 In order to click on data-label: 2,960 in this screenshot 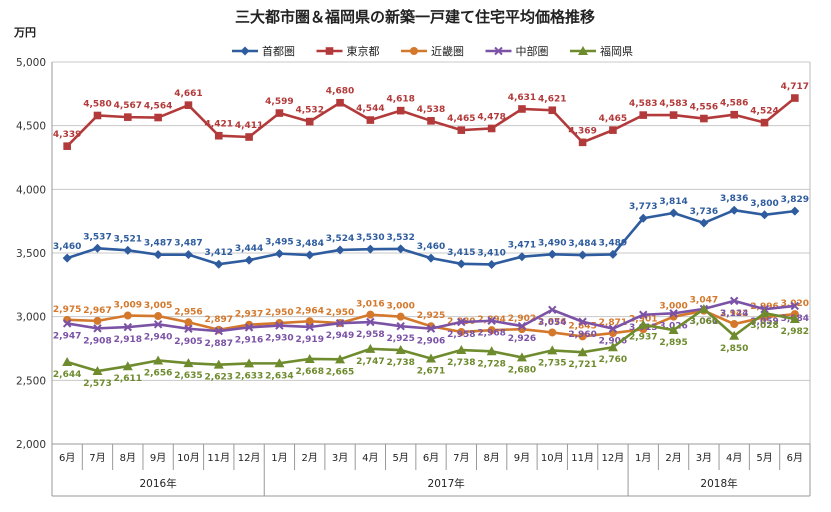, I will do `click(582, 335)`.